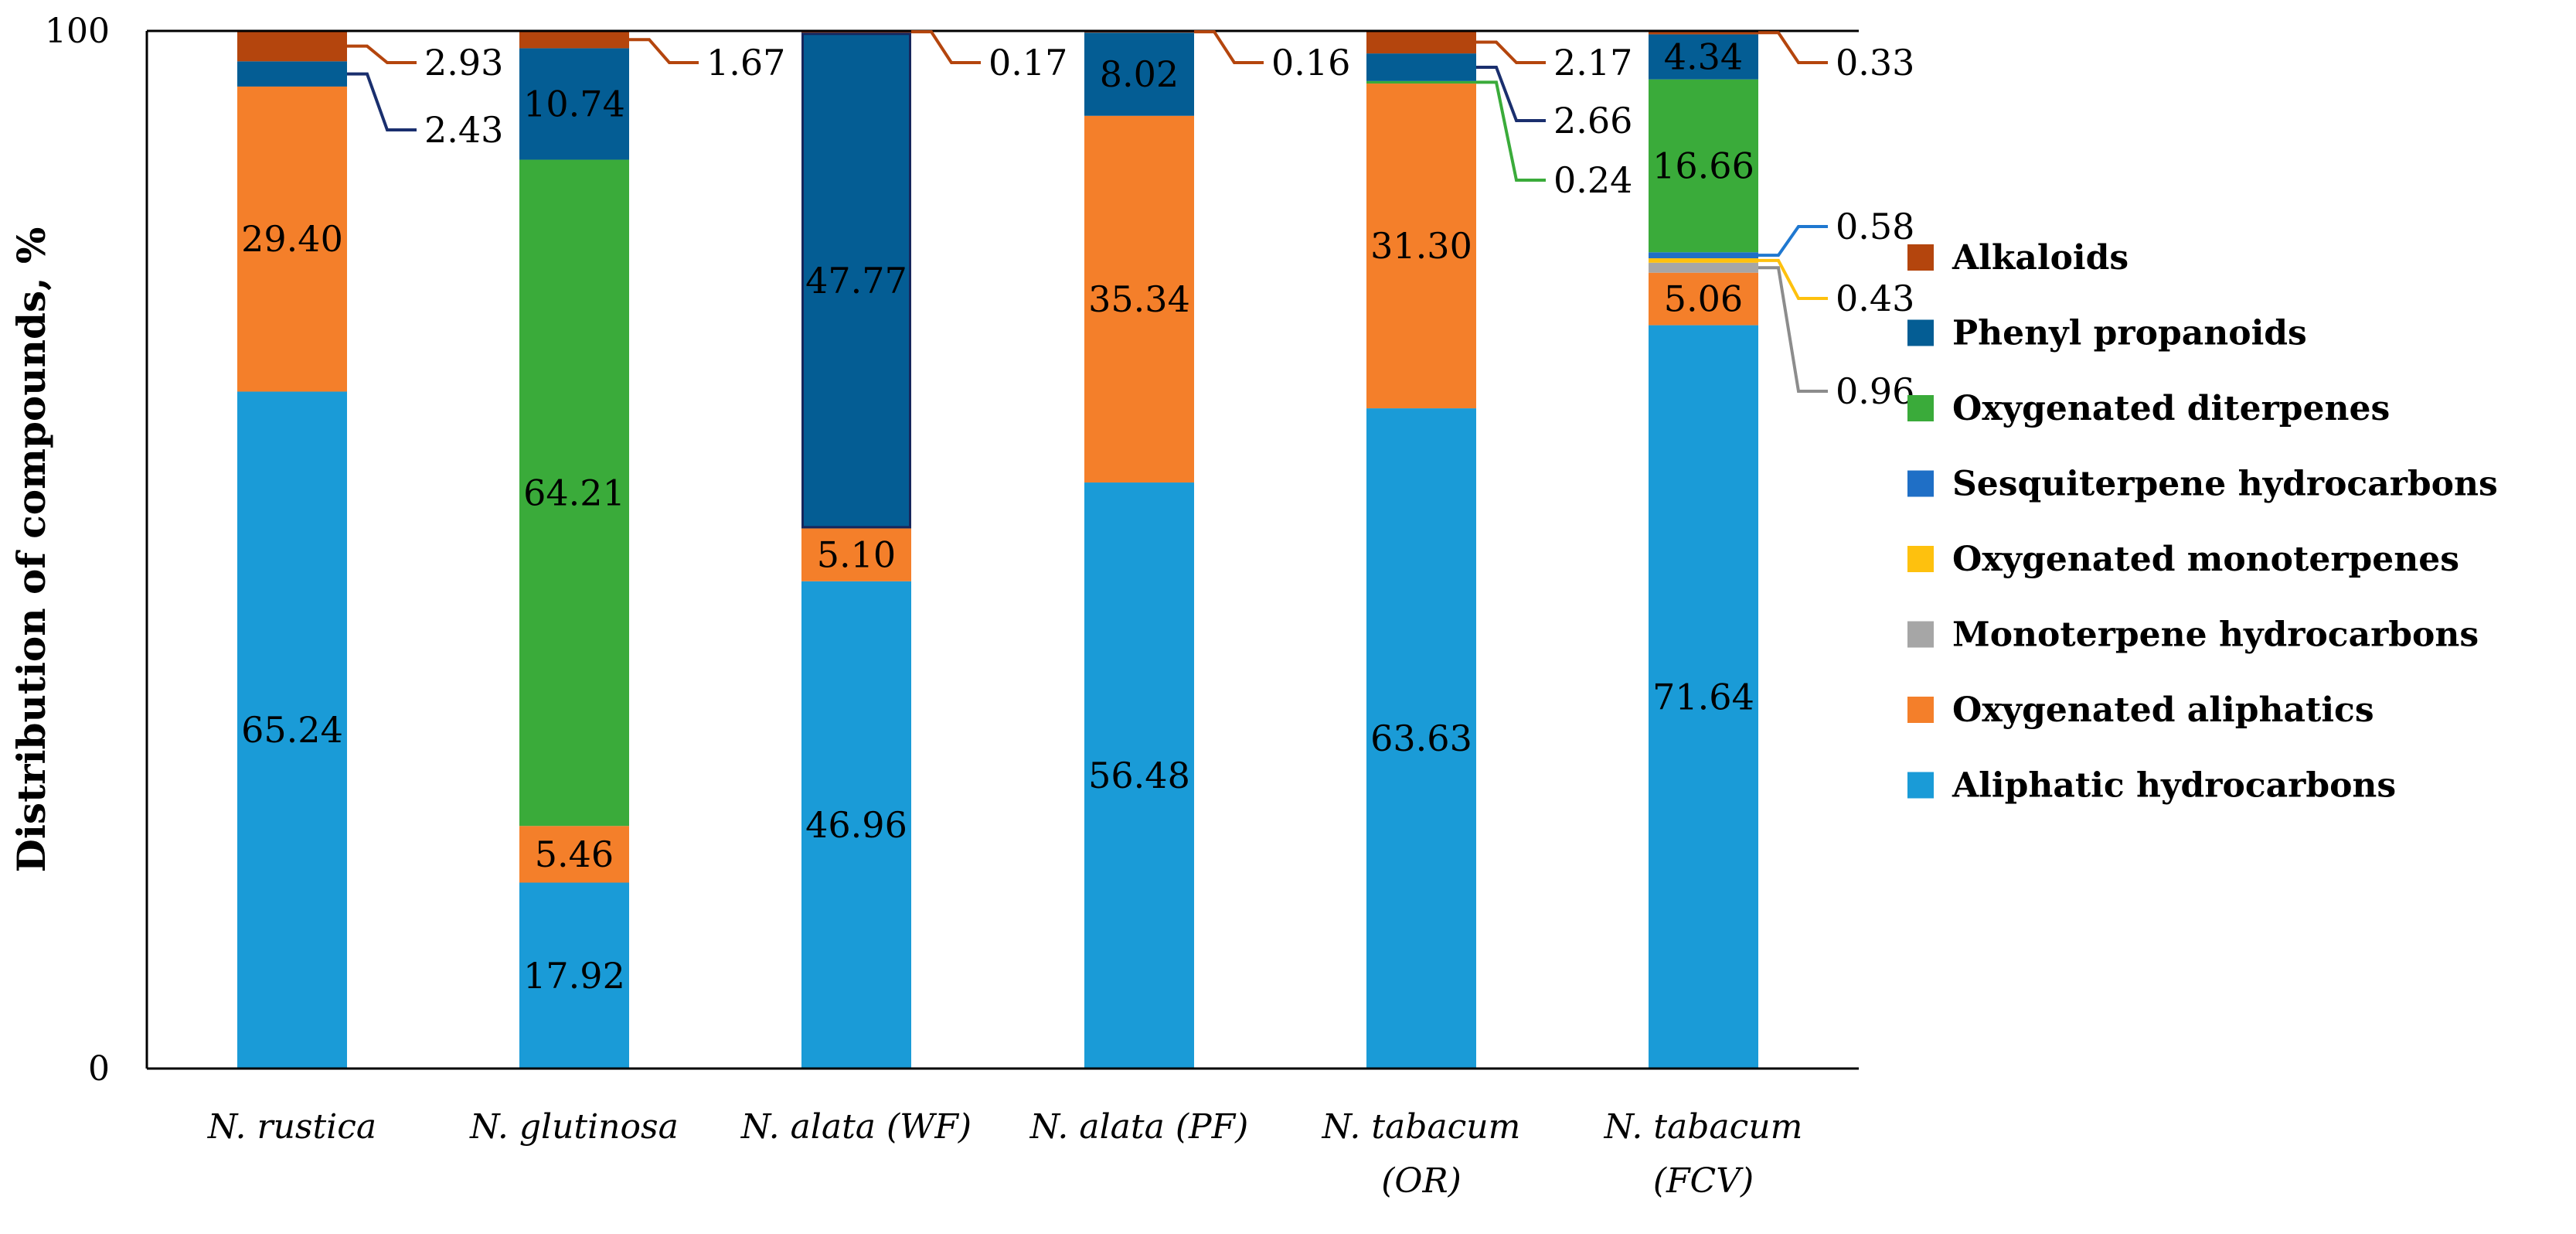 Image resolution: width=2576 pixels, height=1234 pixels. What do you see at coordinates (2040, 258) in the screenshot?
I see `legend-label-alkaloids: Alkaloids` at bounding box center [2040, 258].